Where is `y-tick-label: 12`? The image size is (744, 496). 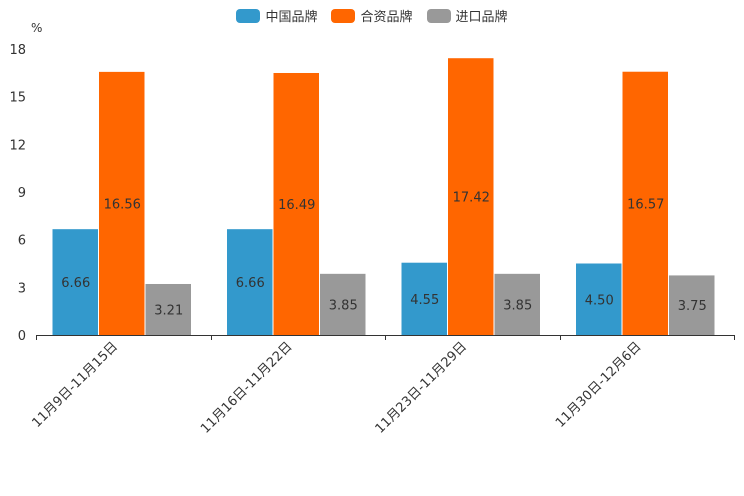
y-tick-label: 12 is located at coordinates (17, 145).